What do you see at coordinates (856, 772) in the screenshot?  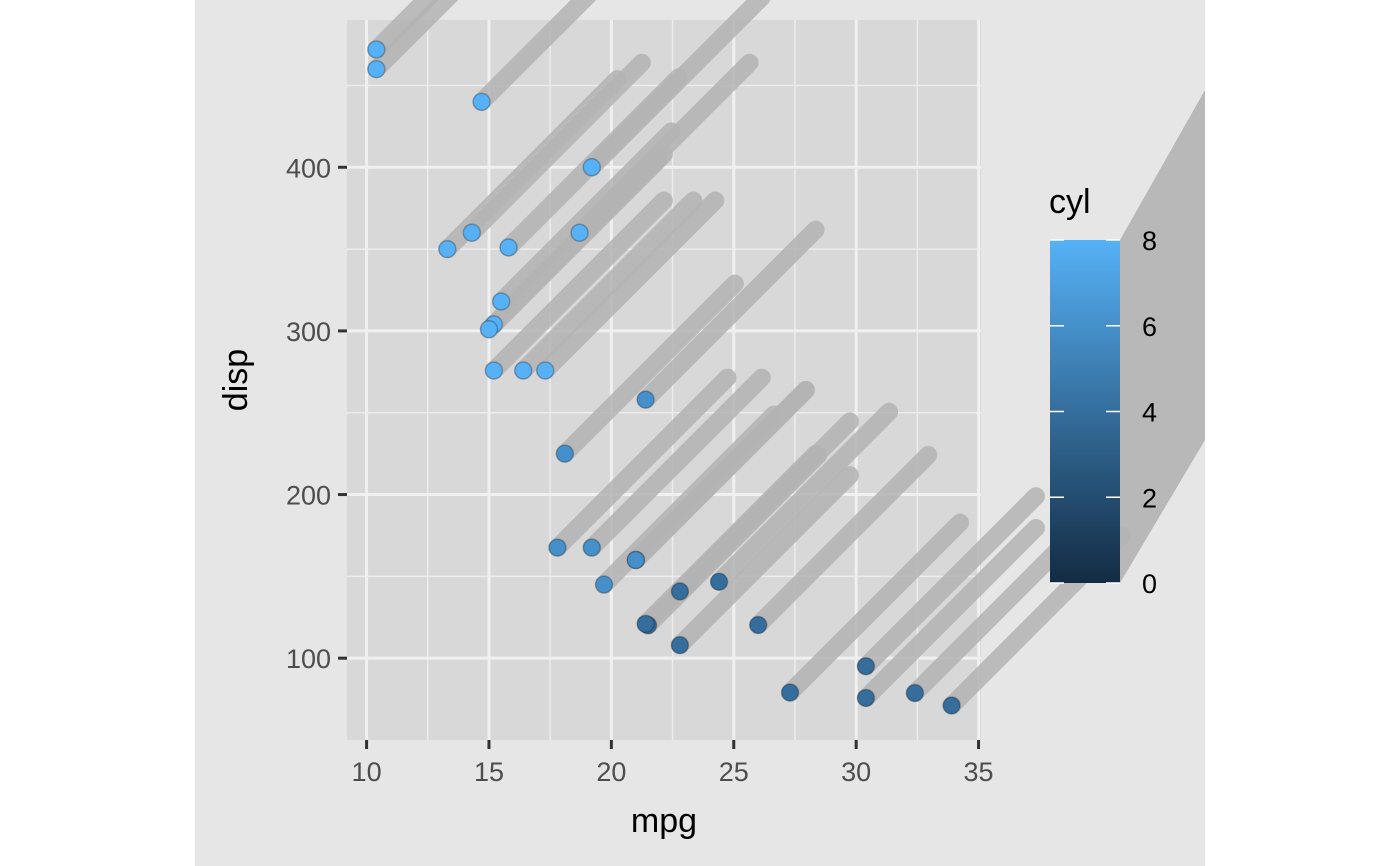 I see `x-tick-label: 30` at bounding box center [856, 772].